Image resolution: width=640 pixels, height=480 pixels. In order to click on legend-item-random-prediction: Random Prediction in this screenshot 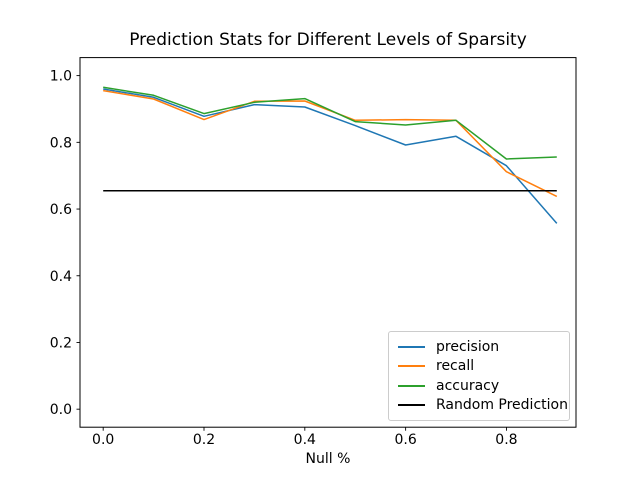, I will do `click(483, 406)`.